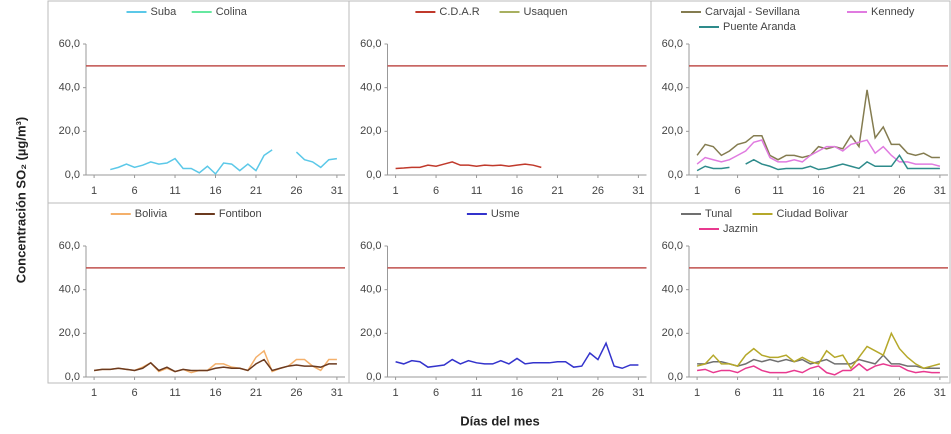 The width and height of the screenshot is (951, 434). What do you see at coordinates (164, 12) in the screenshot?
I see `legend-label: Suba` at bounding box center [164, 12].